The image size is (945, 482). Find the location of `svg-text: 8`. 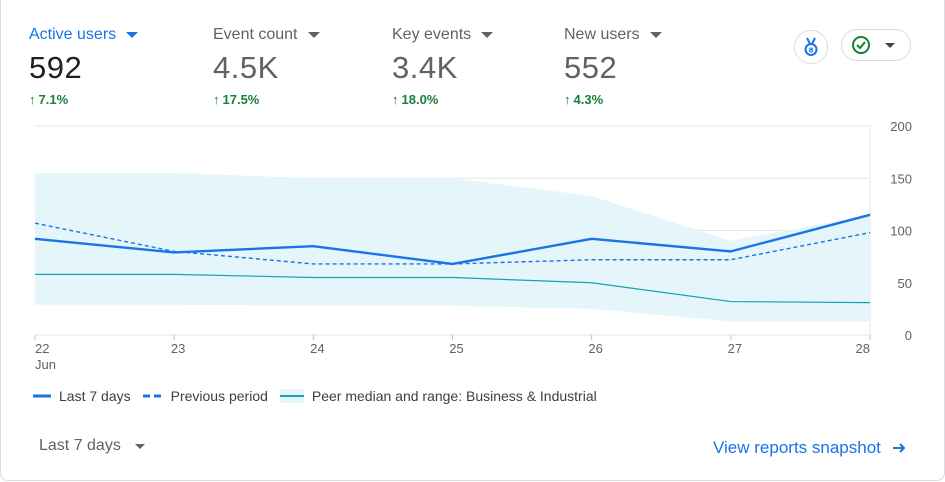

svg-text: 8 is located at coordinates (811, 51).